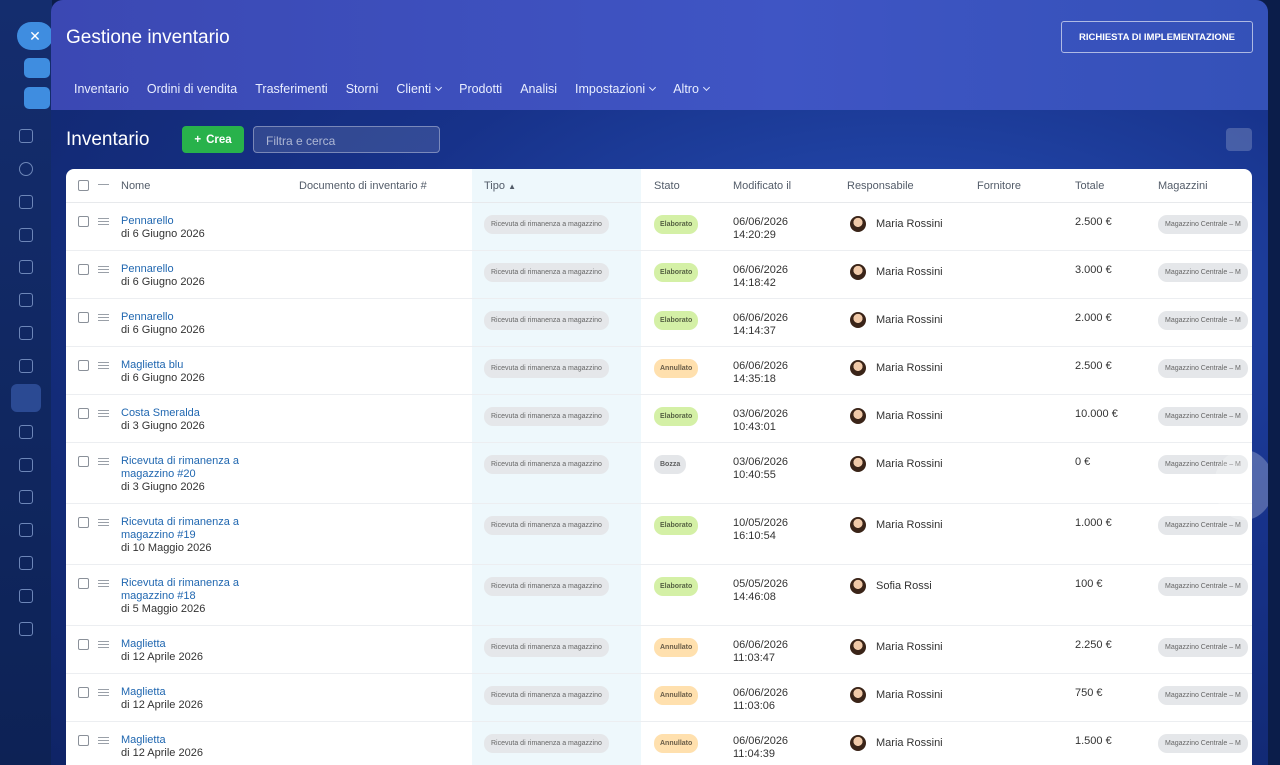  Describe the element at coordinates (904, 586) in the screenshot. I see `responsible-name: Sofia Rossi` at that location.